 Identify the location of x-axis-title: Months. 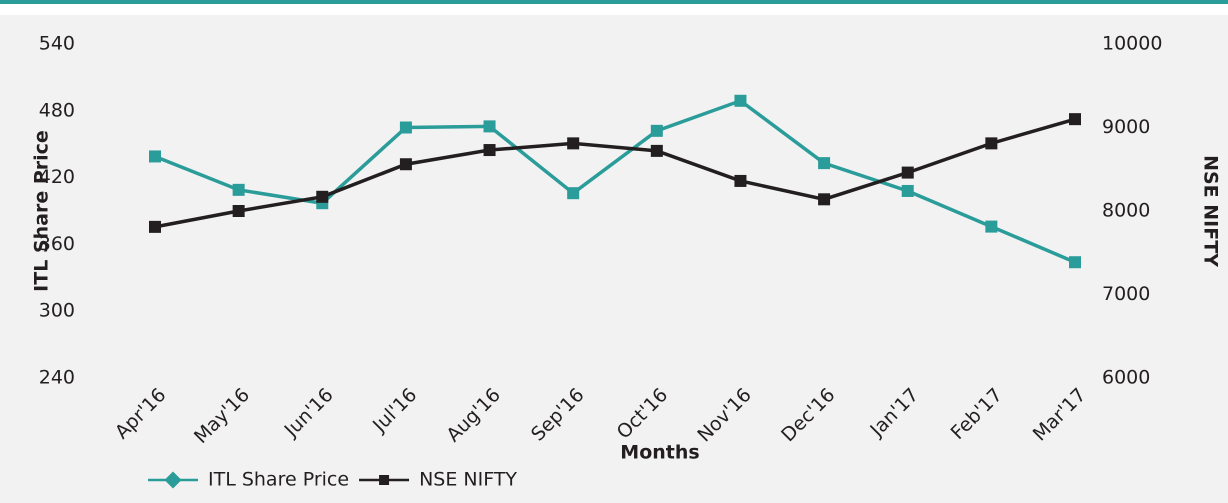
(659, 453).